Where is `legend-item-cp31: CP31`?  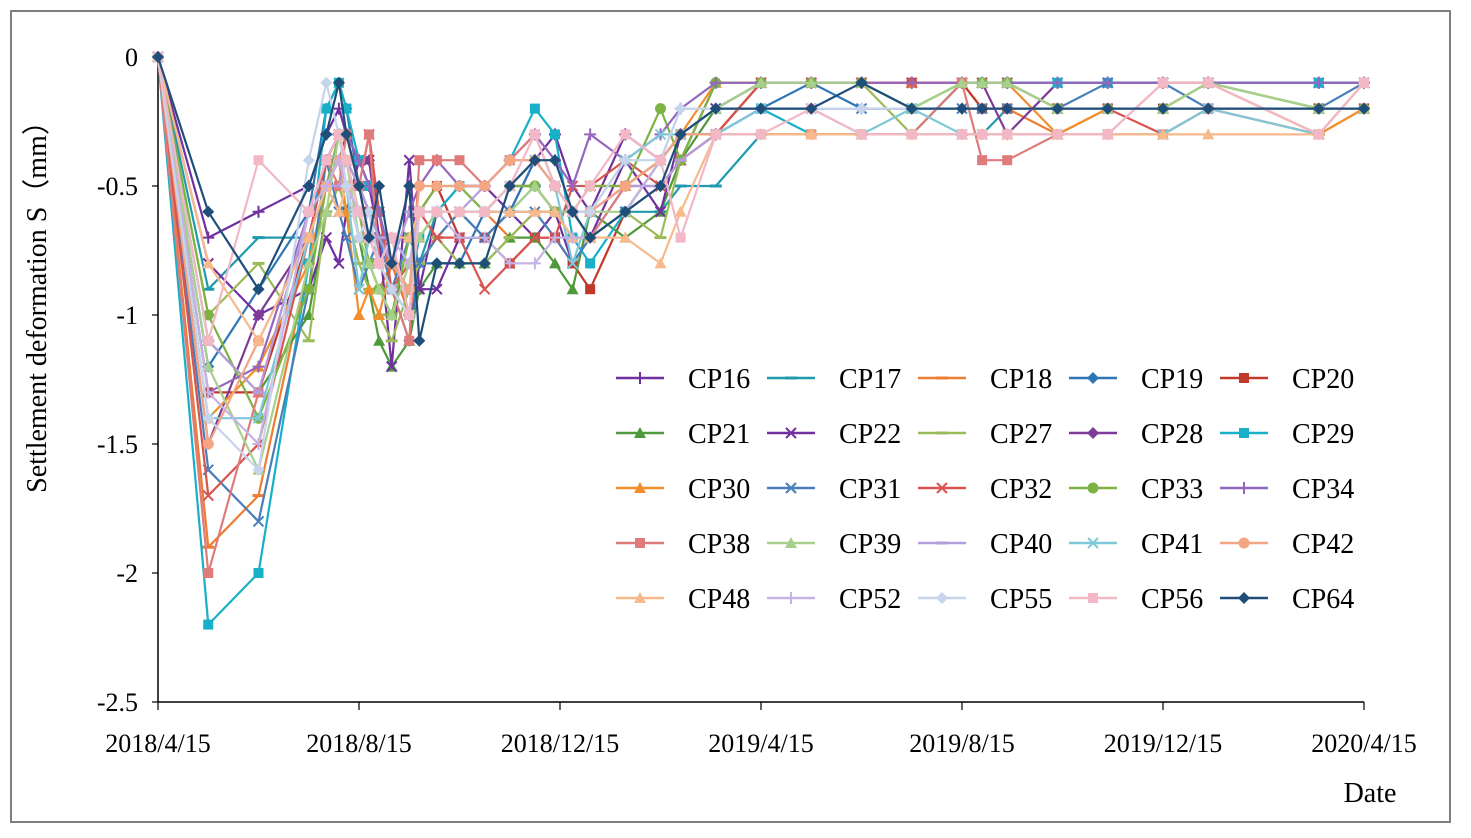 legend-item-cp31: CP31 is located at coordinates (834, 489).